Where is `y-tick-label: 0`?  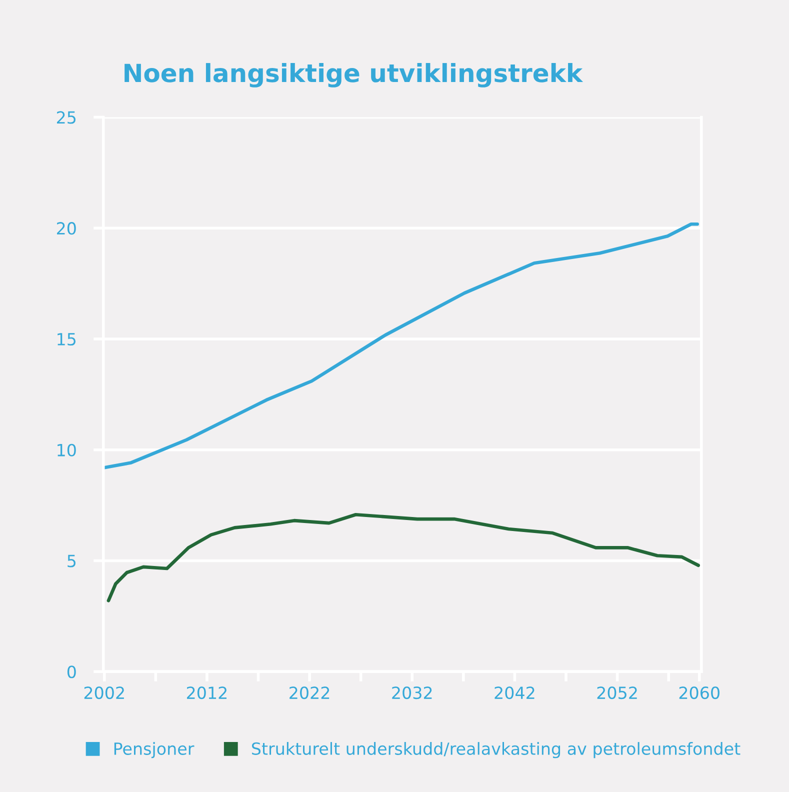
y-tick-label: 0 is located at coordinates (71, 672).